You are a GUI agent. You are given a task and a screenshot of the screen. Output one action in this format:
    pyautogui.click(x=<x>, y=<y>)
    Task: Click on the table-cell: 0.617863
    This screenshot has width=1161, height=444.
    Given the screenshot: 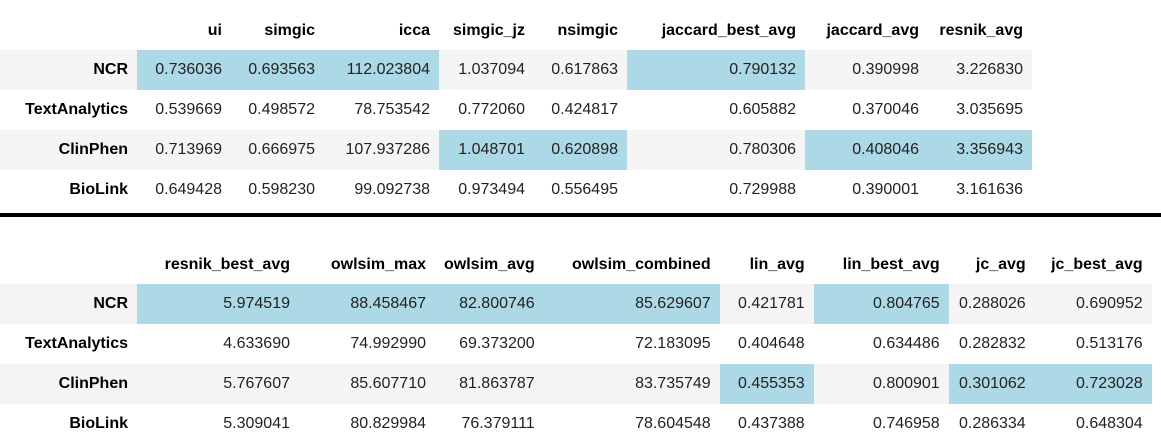 What is the action you would take?
    pyautogui.click(x=584, y=69)
    